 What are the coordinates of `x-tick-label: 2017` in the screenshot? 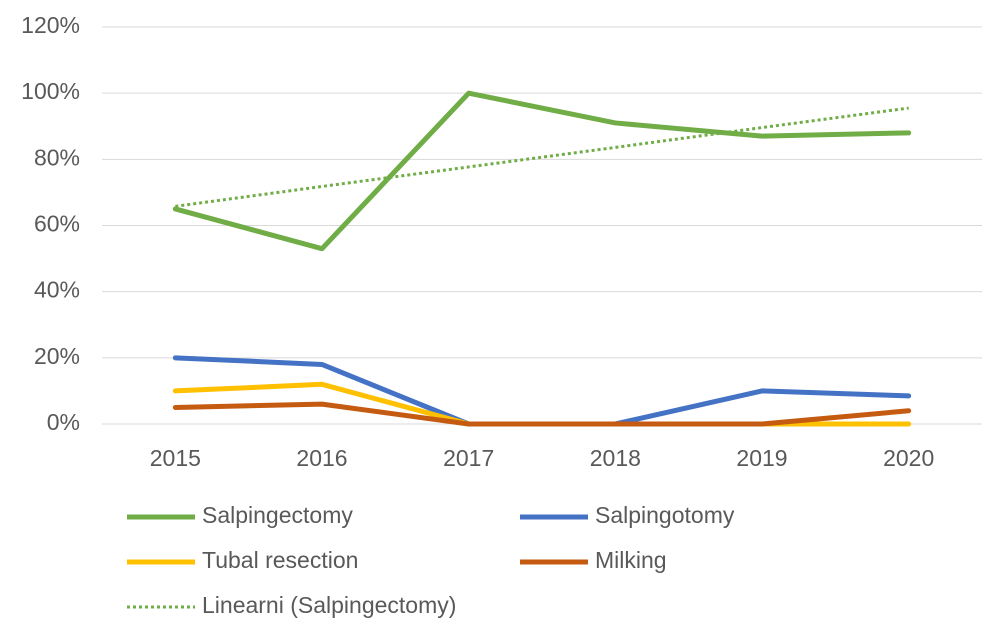 It's located at (468, 458).